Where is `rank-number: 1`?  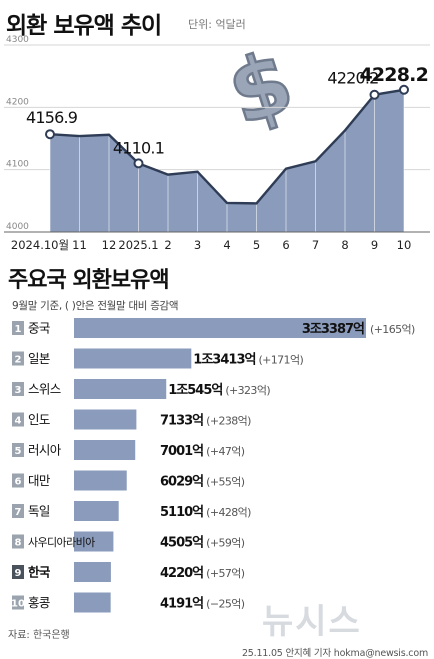
rank-number: 1 is located at coordinates (18, 329).